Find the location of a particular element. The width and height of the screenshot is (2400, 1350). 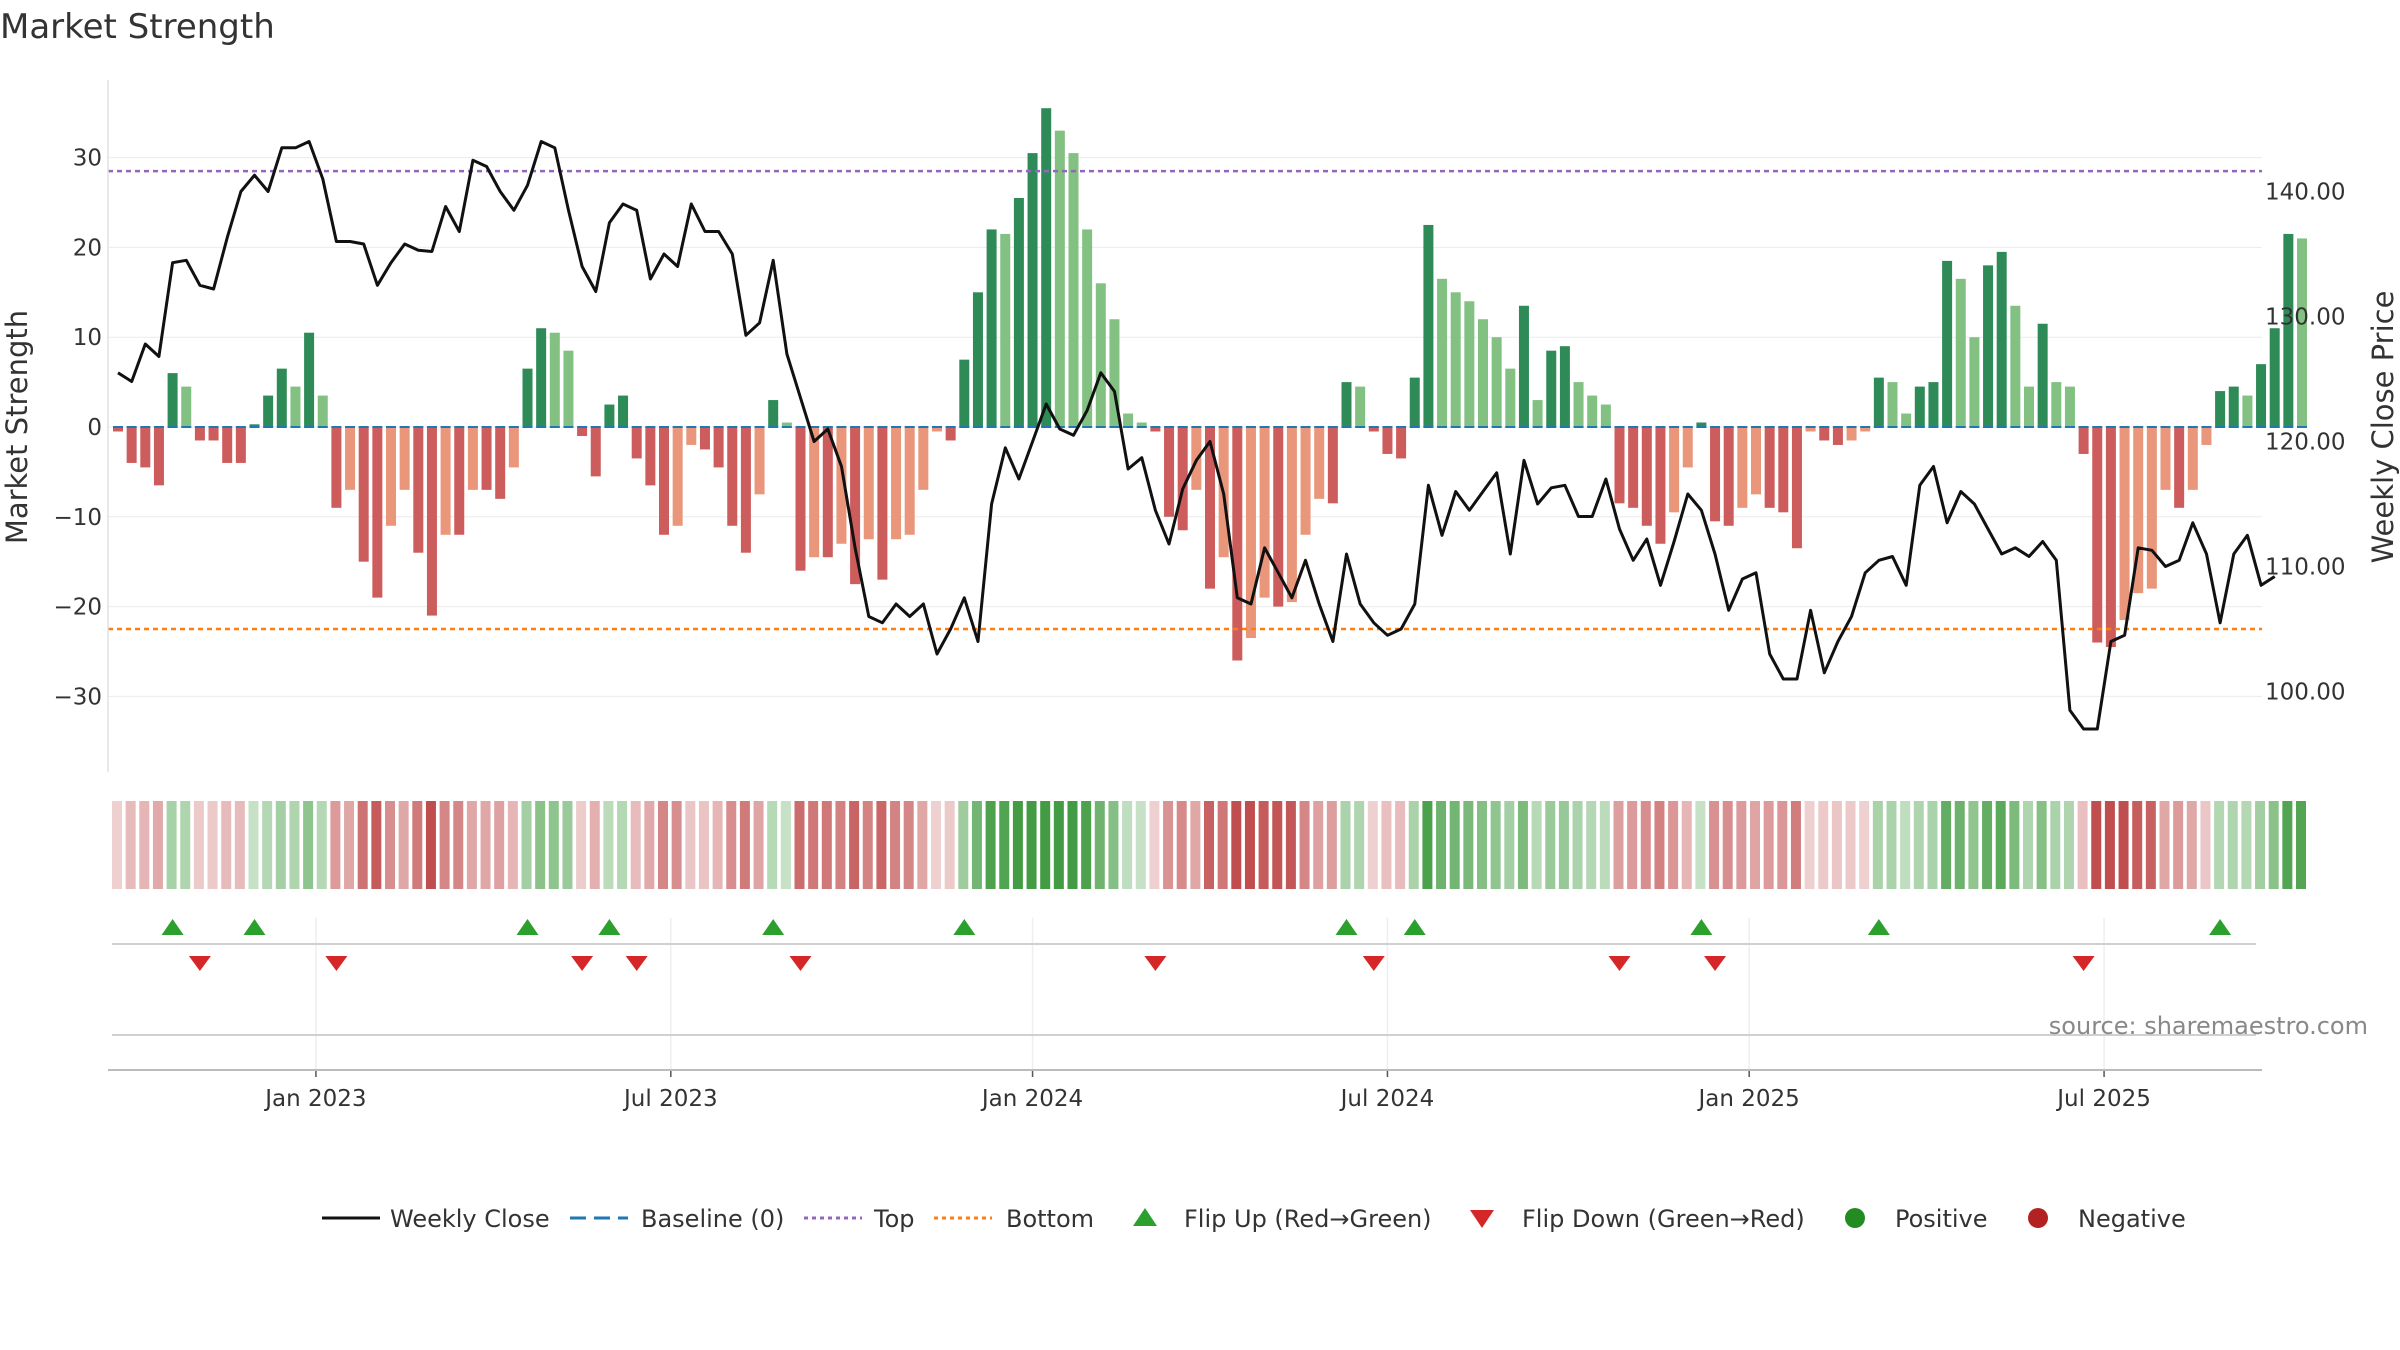

x-tick-label: Jan 2025 is located at coordinates (1748, 1099).